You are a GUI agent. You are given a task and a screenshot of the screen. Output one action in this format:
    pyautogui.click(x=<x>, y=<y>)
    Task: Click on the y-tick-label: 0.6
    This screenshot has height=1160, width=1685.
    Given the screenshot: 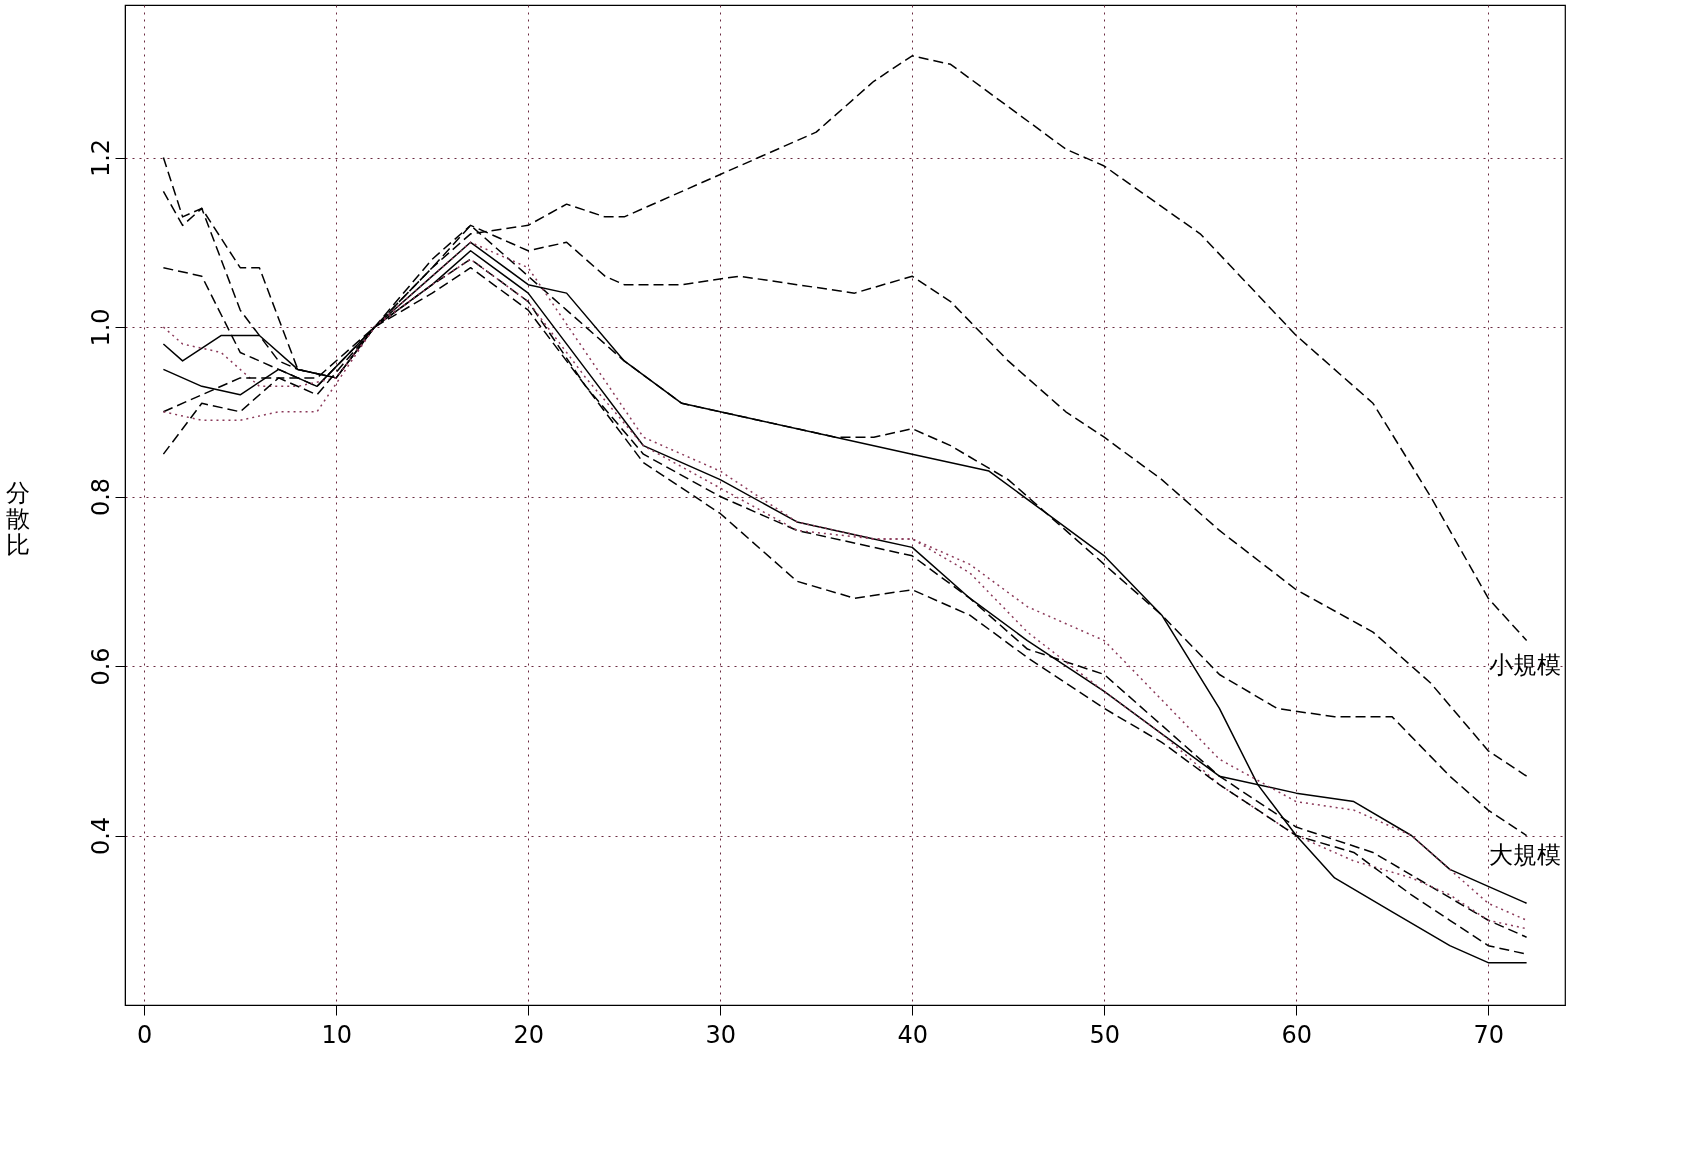 What is the action you would take?
    pyautogui.click(x=100, y=666)
    